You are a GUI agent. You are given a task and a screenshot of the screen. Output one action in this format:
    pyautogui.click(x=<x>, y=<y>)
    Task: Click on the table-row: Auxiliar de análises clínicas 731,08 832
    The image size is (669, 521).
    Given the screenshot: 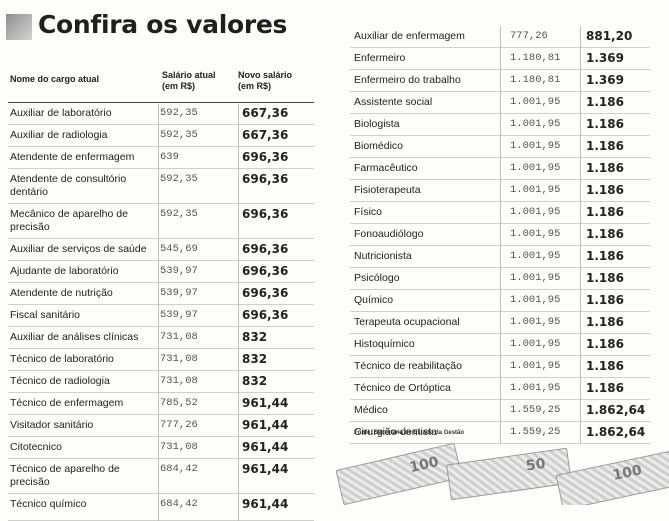 What is the action you would take?
    pyautogui.click(x=161, y=338)
    